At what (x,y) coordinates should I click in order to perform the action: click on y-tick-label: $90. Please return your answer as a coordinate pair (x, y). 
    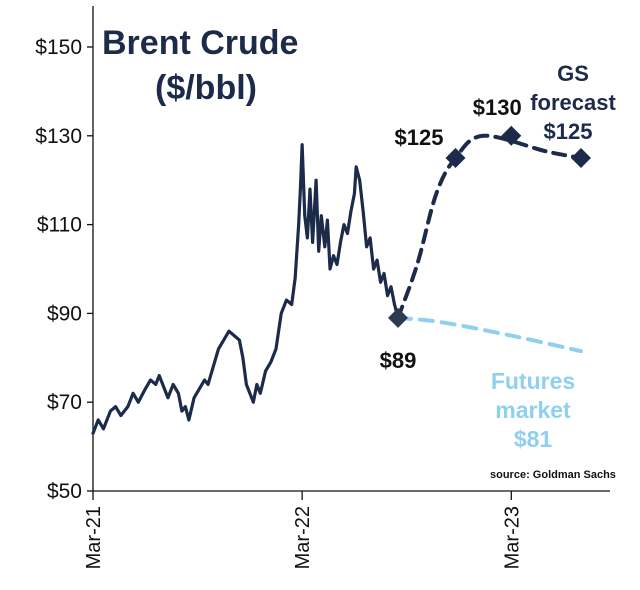
    Looking at the image, I should click on (64, 313).